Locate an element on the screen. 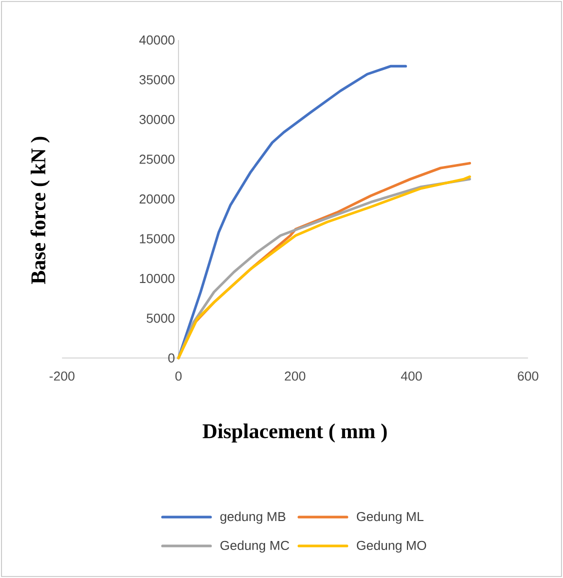  y-tick-label: 10000 is located at coordinates (157, 279).